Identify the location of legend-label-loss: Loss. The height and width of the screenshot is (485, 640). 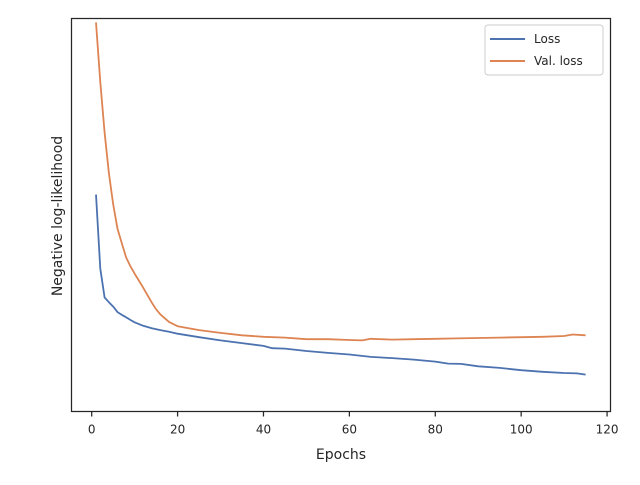
(547, 39).